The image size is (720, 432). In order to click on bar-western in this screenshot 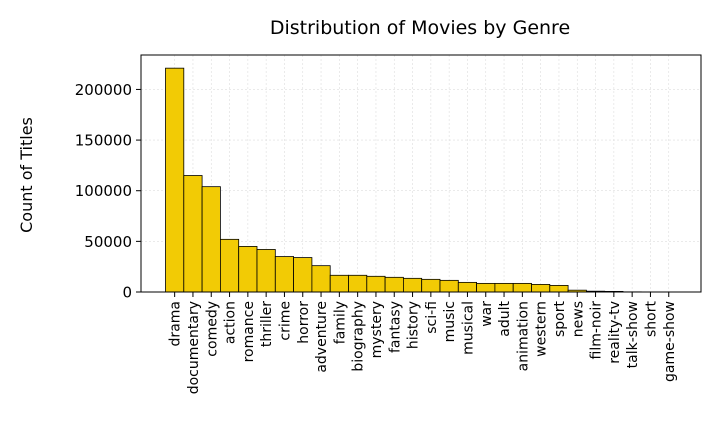, I will do `click(541, 288)`.